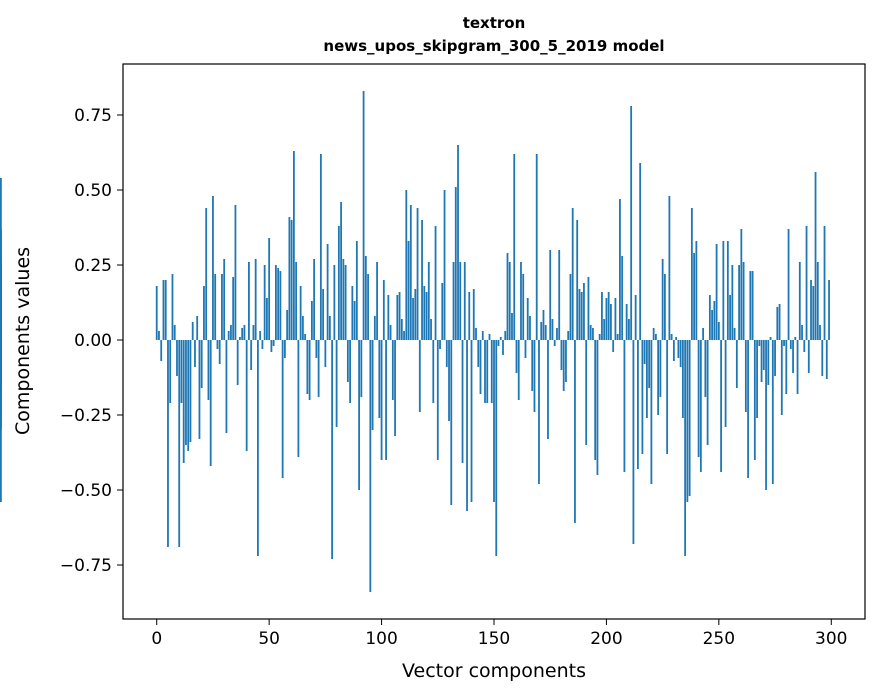 This screenshot has height=696, width=880. I want to click on x-tick-label: 0, so click(156, 639).